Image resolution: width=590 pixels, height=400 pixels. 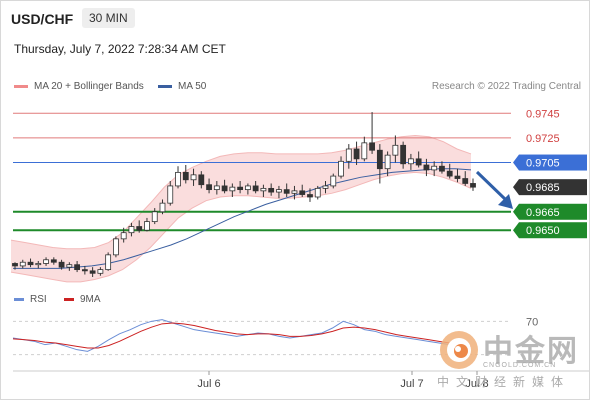 I want to click on watermark-logo-text: 中金网, so click(x=531, y=351).